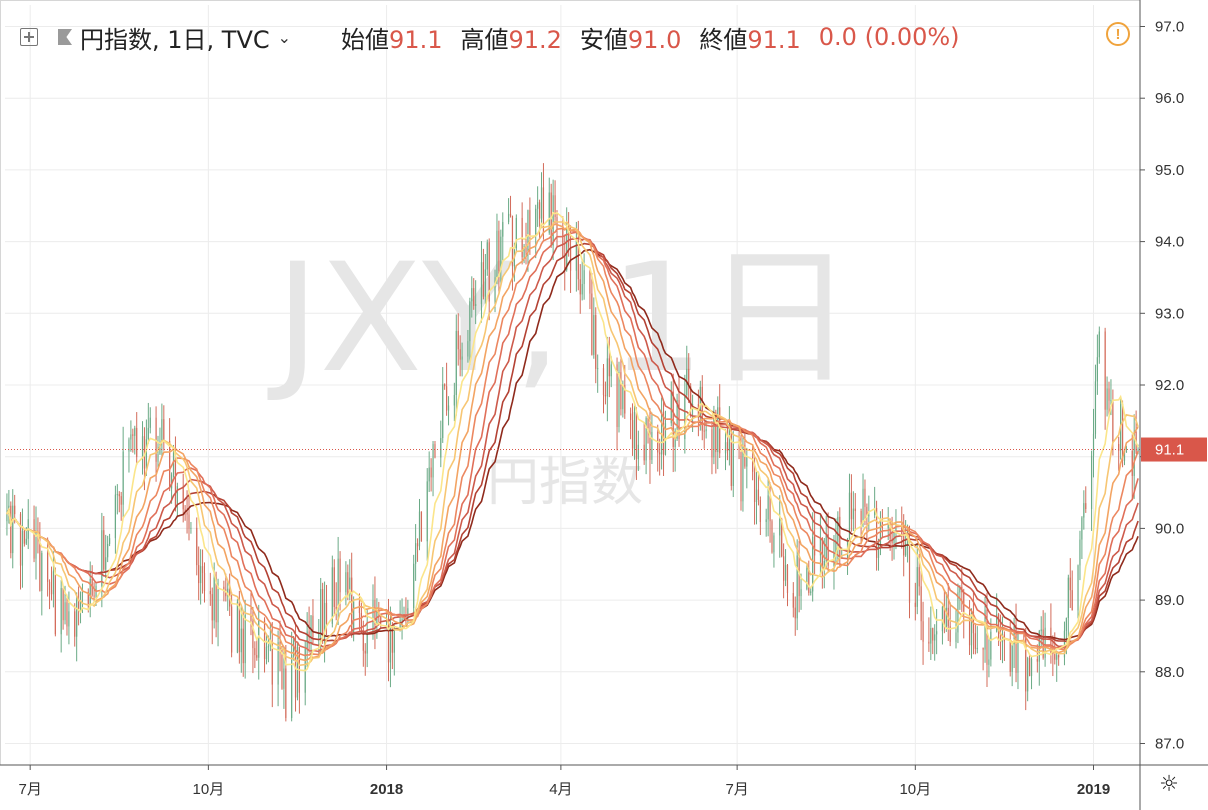 The width and height of the screenshot is (1208, 810). What do you see at coordinates (1118, 34) in the screenshot?
I see `alert-icon: !` at bounding box center [1118, 34].